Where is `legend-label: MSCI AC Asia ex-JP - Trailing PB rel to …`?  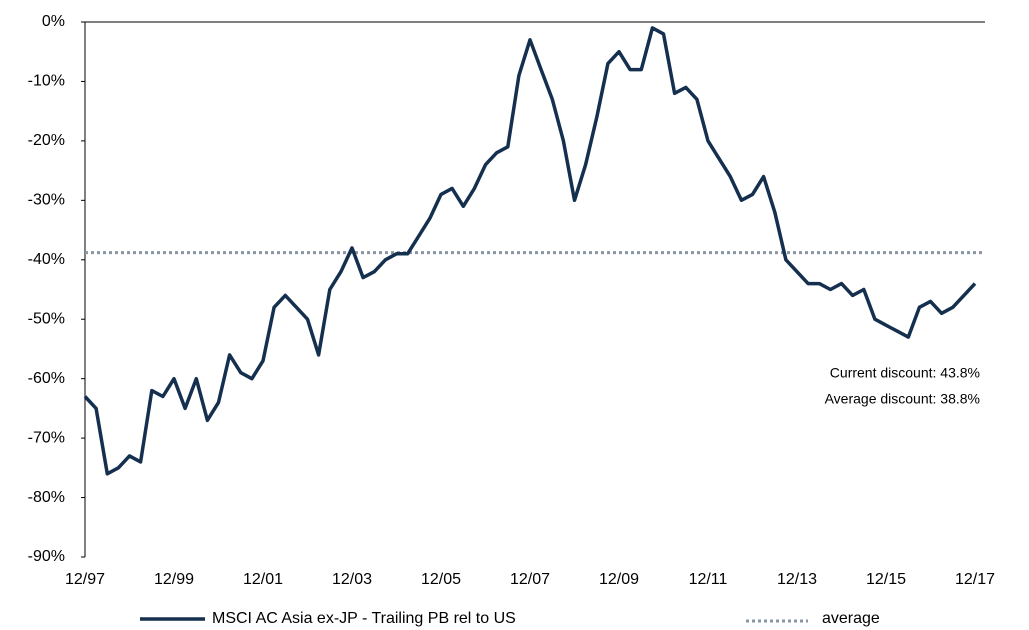 legend-label: MSCI AC Asia ex-JP - Trailing PB rel to … is located at coordinates (364, 618).